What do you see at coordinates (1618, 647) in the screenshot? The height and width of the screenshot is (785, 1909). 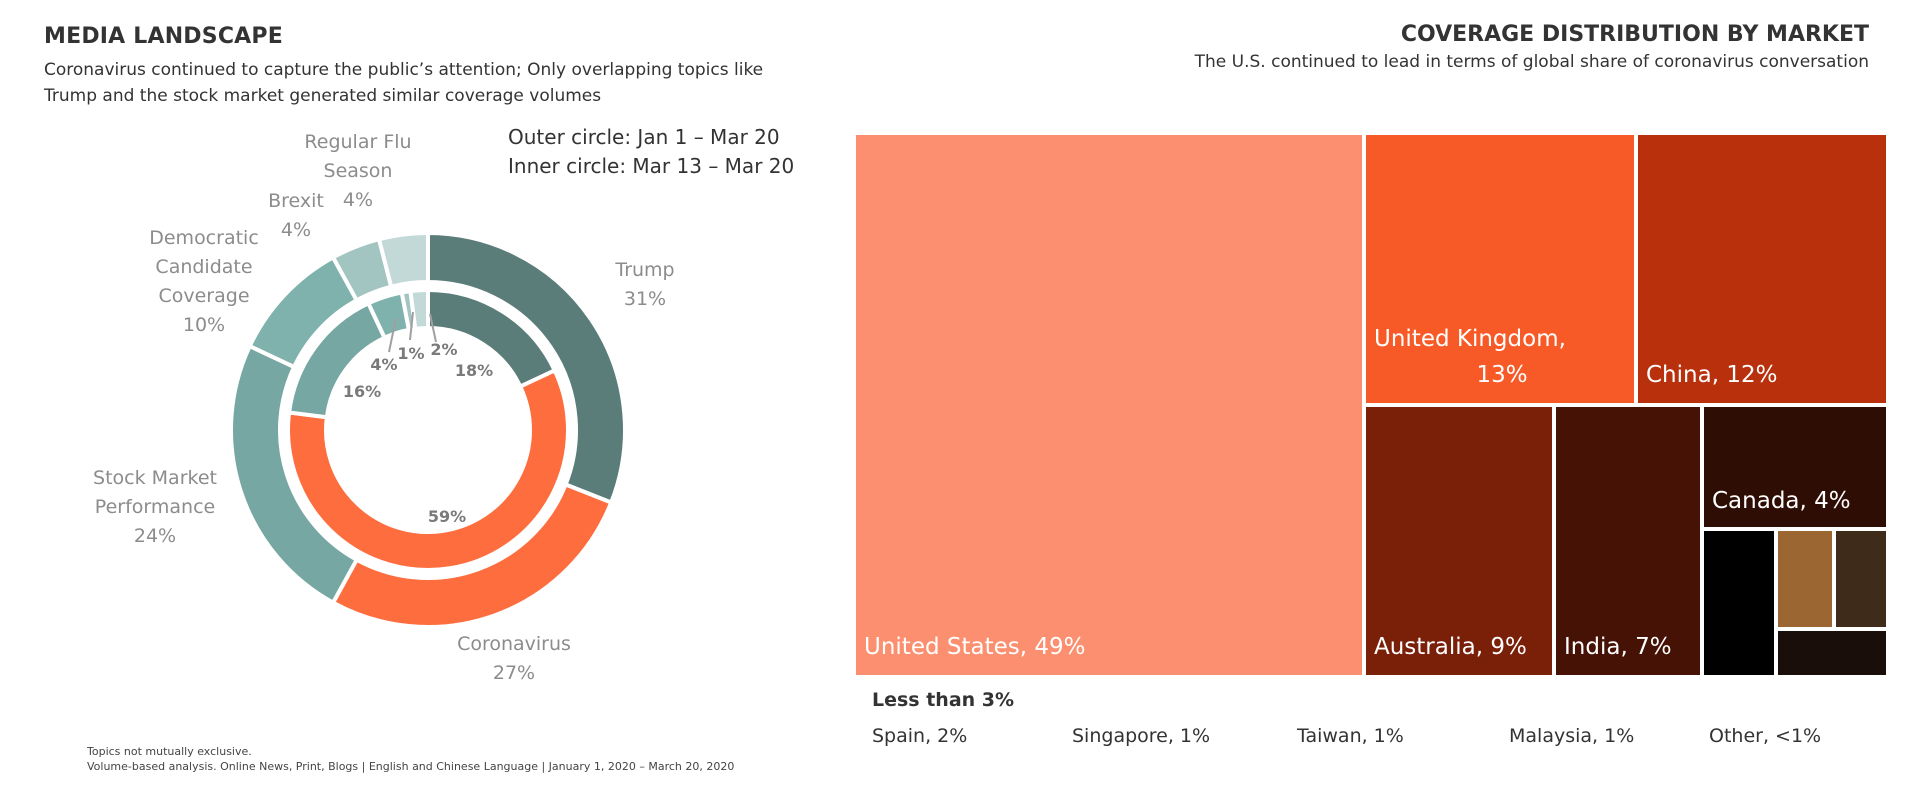 I see `tile-label: India, 7%` at bounding box center [1618, 647].